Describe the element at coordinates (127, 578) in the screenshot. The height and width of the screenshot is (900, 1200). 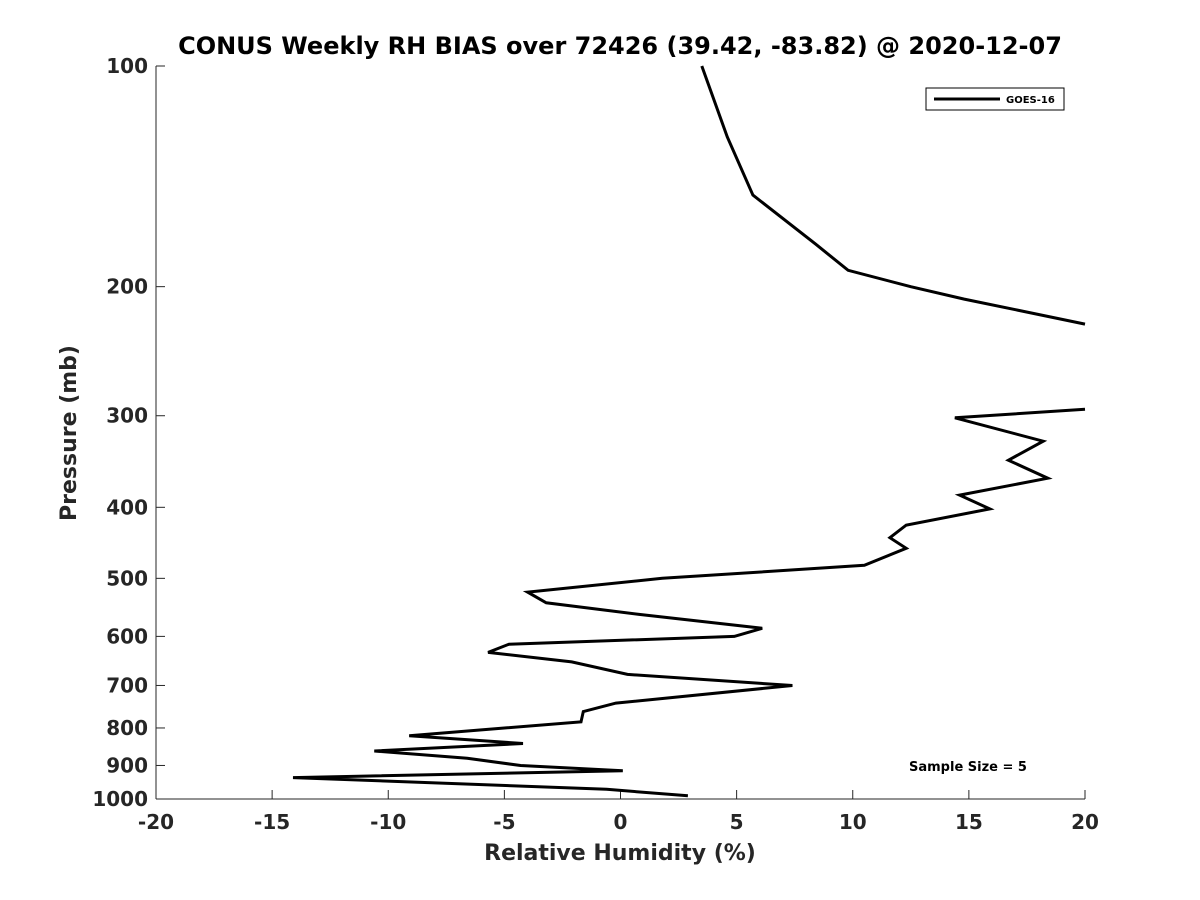
I see `y-tick-label: 500` at that location.